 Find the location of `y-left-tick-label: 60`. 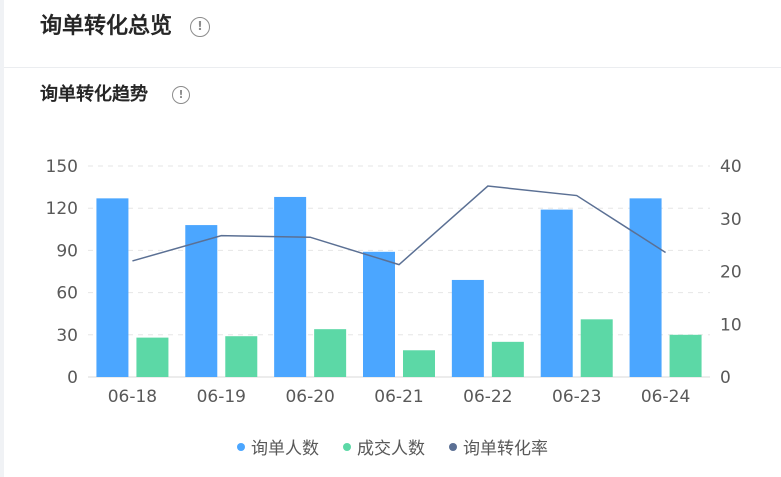

y-left-tick-label: 60 is located at coordinates (67, 294).